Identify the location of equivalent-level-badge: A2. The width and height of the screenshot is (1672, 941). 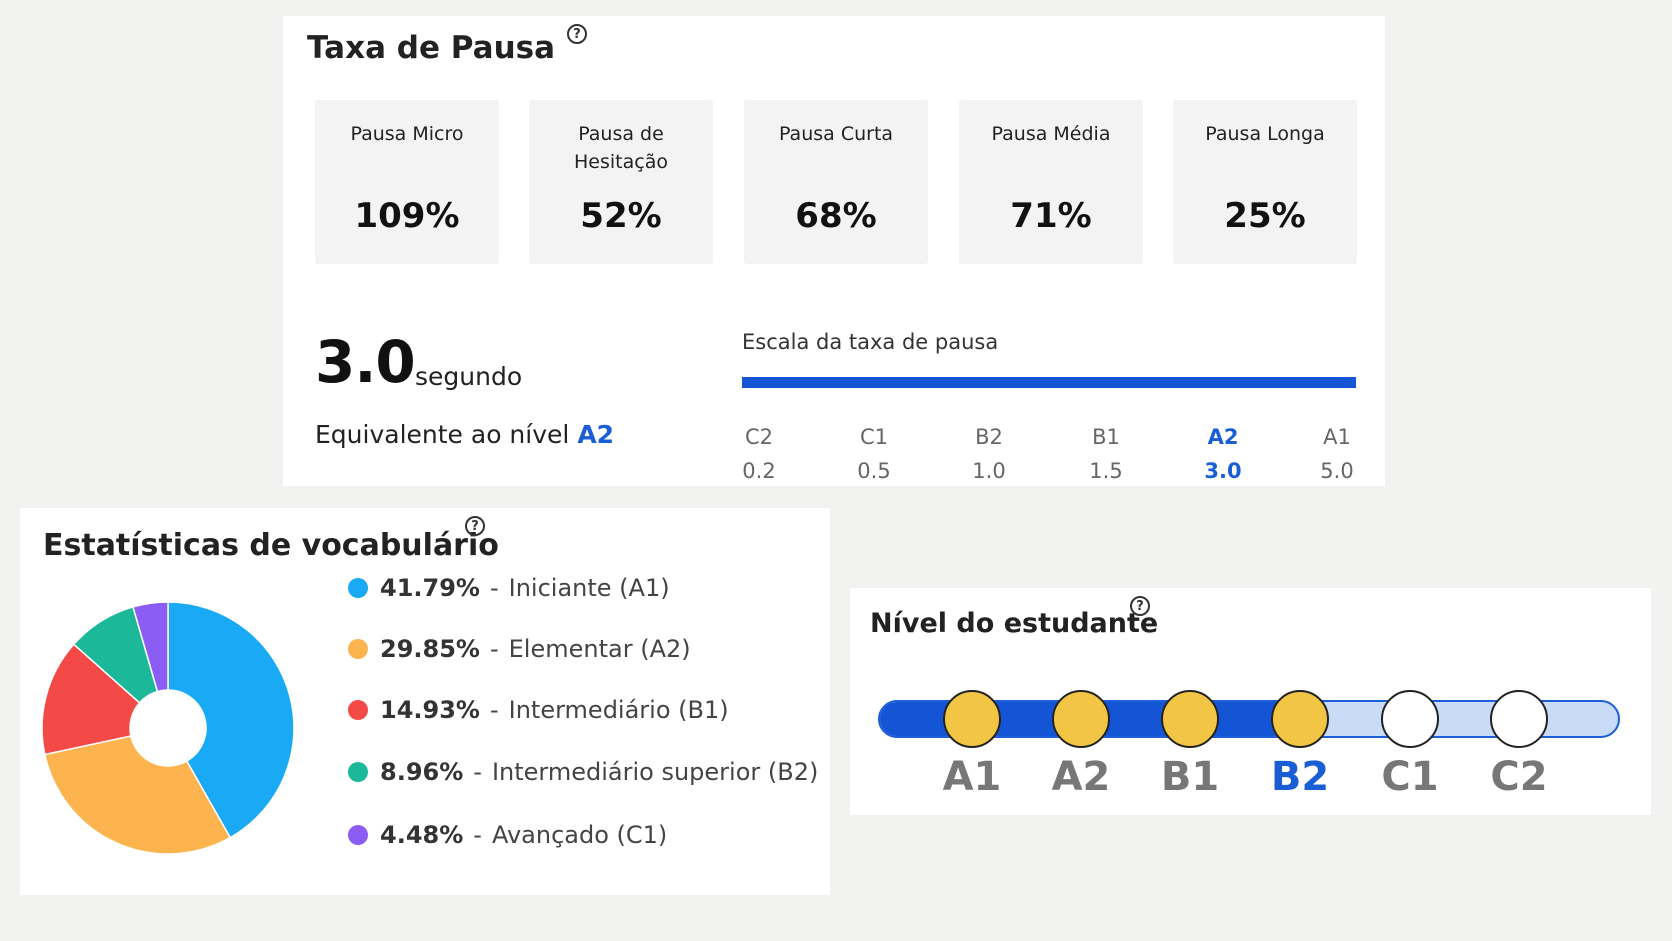
(596, 434).